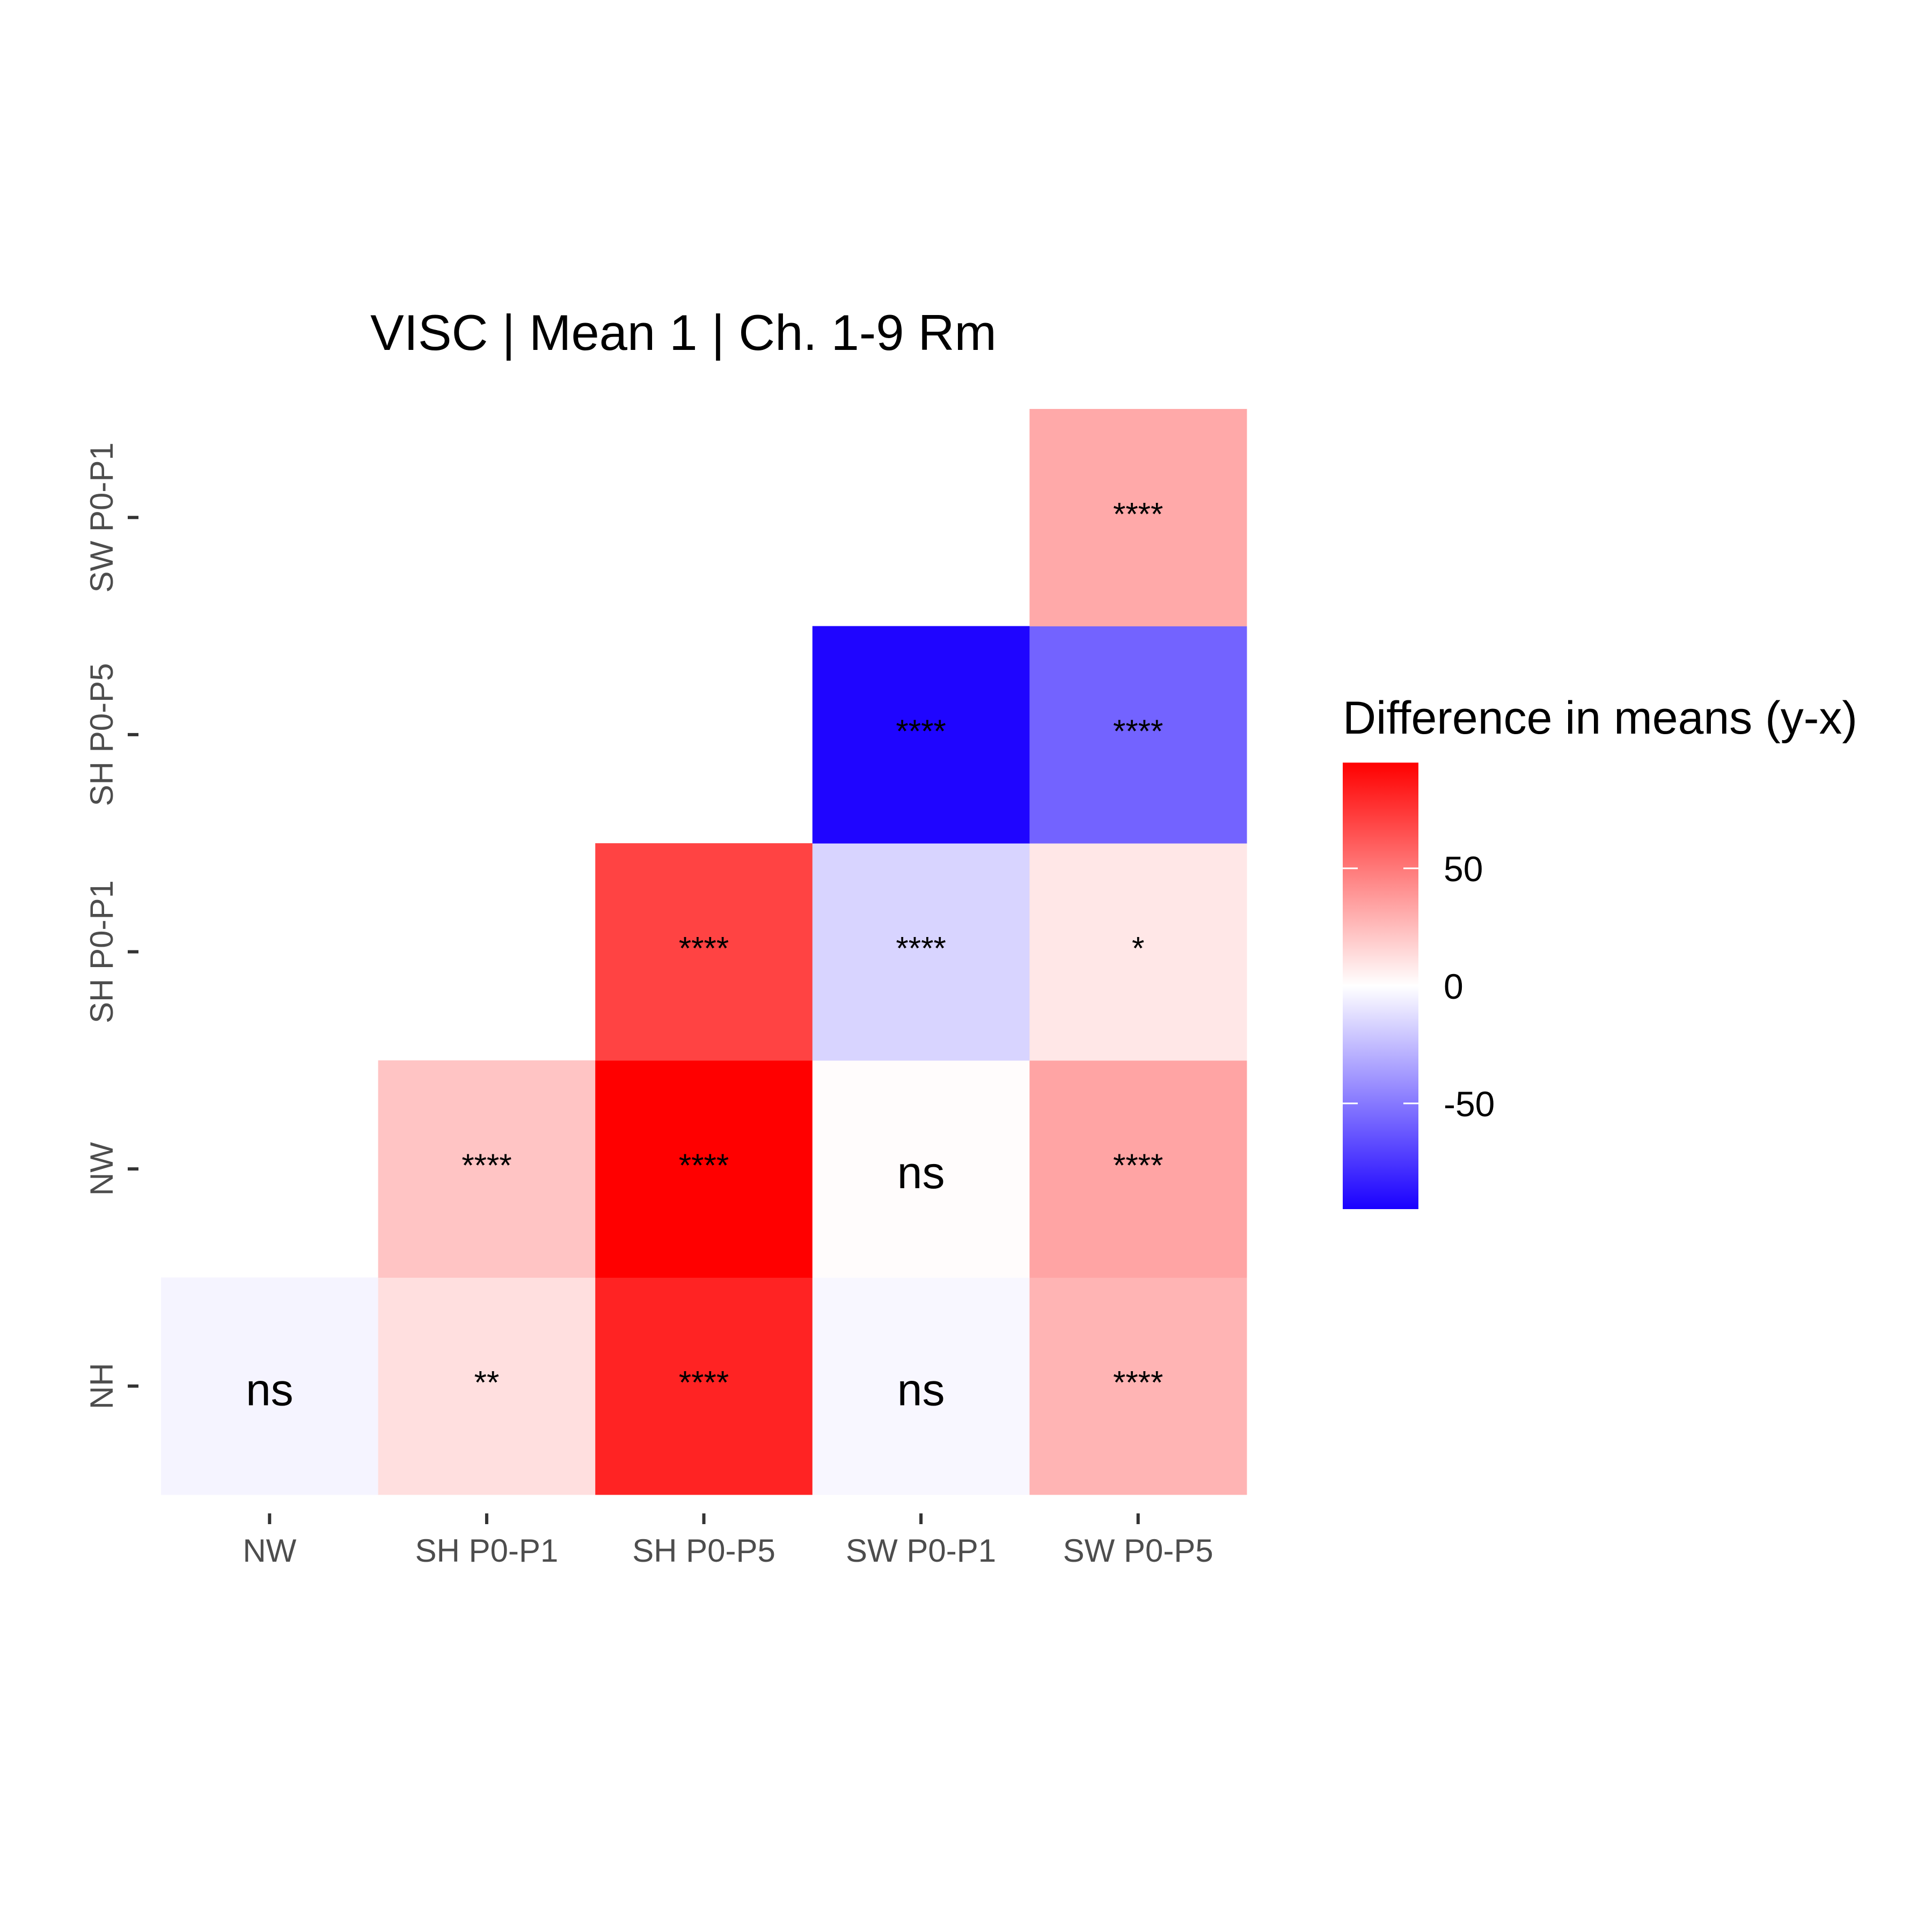 The width and height of the screenshot is (1932, 1932). What do you see at coordinates (921, 1551) in the screenshot?
I see `x-tick-label: SW P0-P1` at bounding box center [921, 1551].